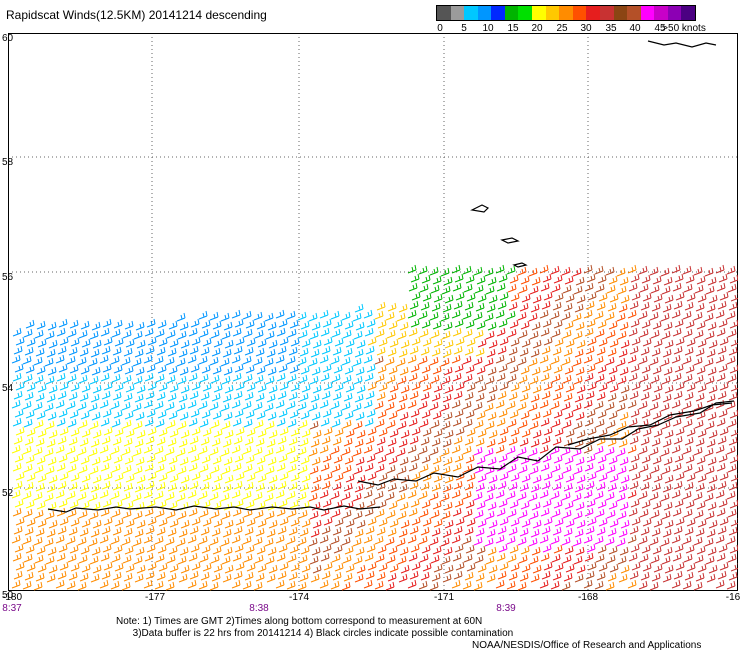  I want to click on legend-tick-label: 0, so click(440, 28).